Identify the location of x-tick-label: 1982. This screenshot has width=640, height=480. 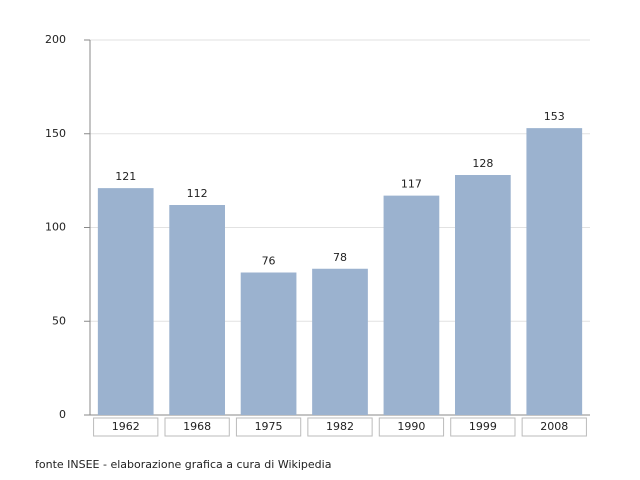
(340, 426).